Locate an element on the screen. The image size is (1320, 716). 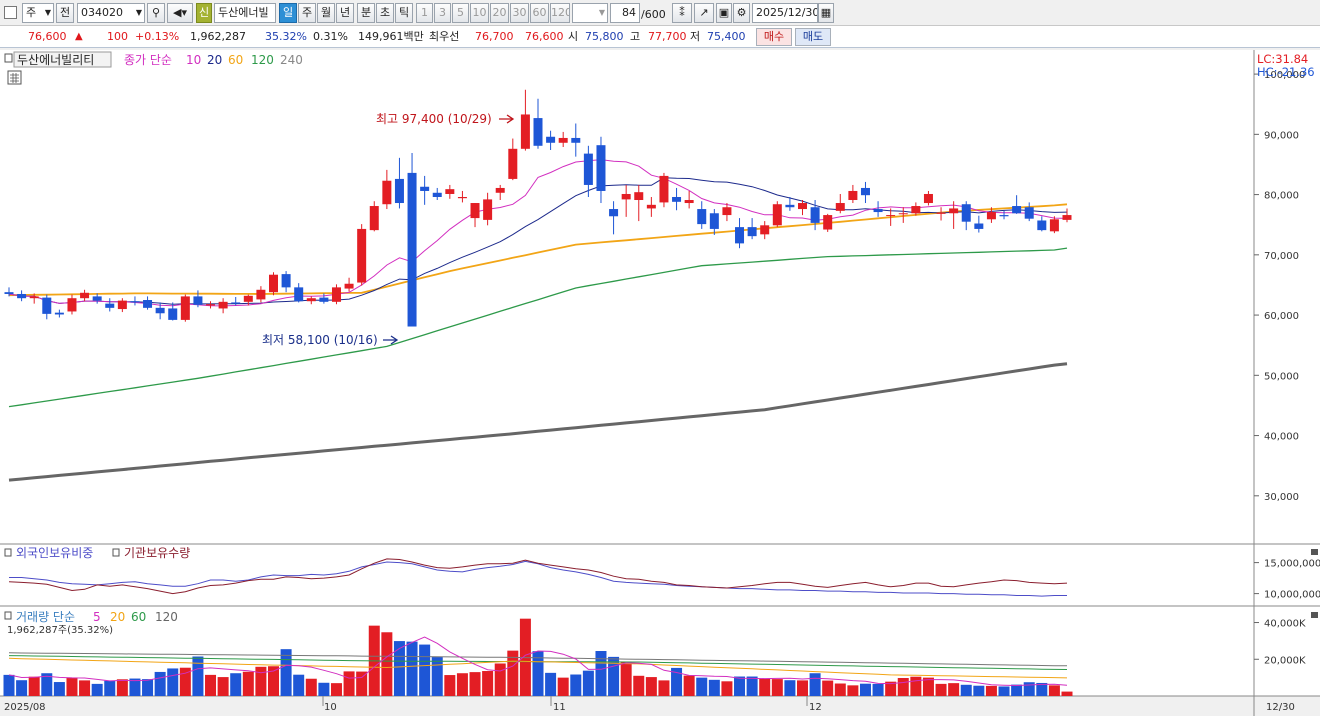
date-tick-end: 12/30 is located at coordinates (1280, 707).